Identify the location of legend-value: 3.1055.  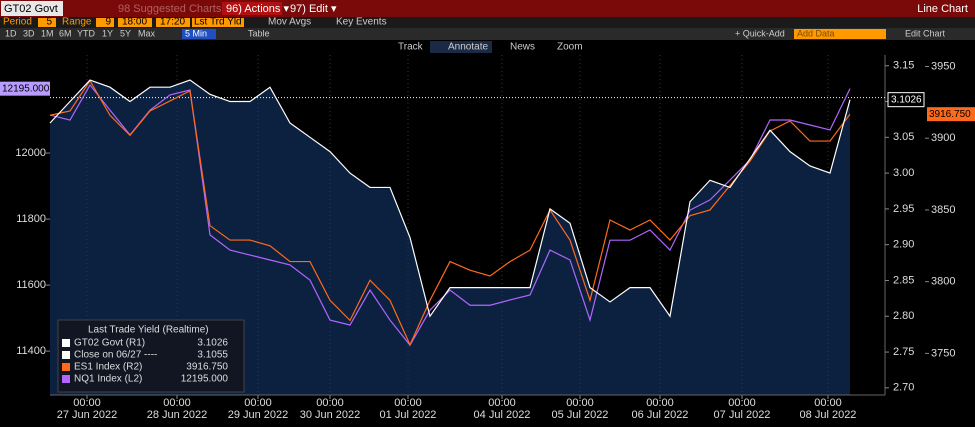
(212, 355).